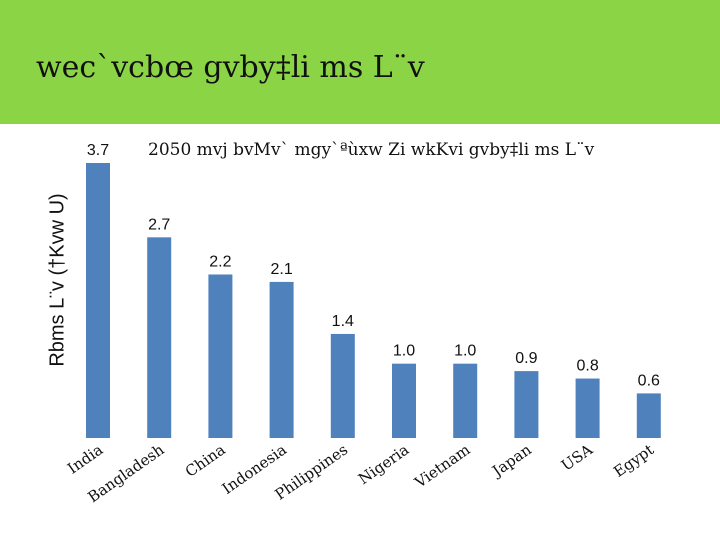 This screenshot has width=720, height=540. What do you see at coordinates (281, 359) in the screenshot?
I see `bar-indonesia` at bounding box center [281, 359].